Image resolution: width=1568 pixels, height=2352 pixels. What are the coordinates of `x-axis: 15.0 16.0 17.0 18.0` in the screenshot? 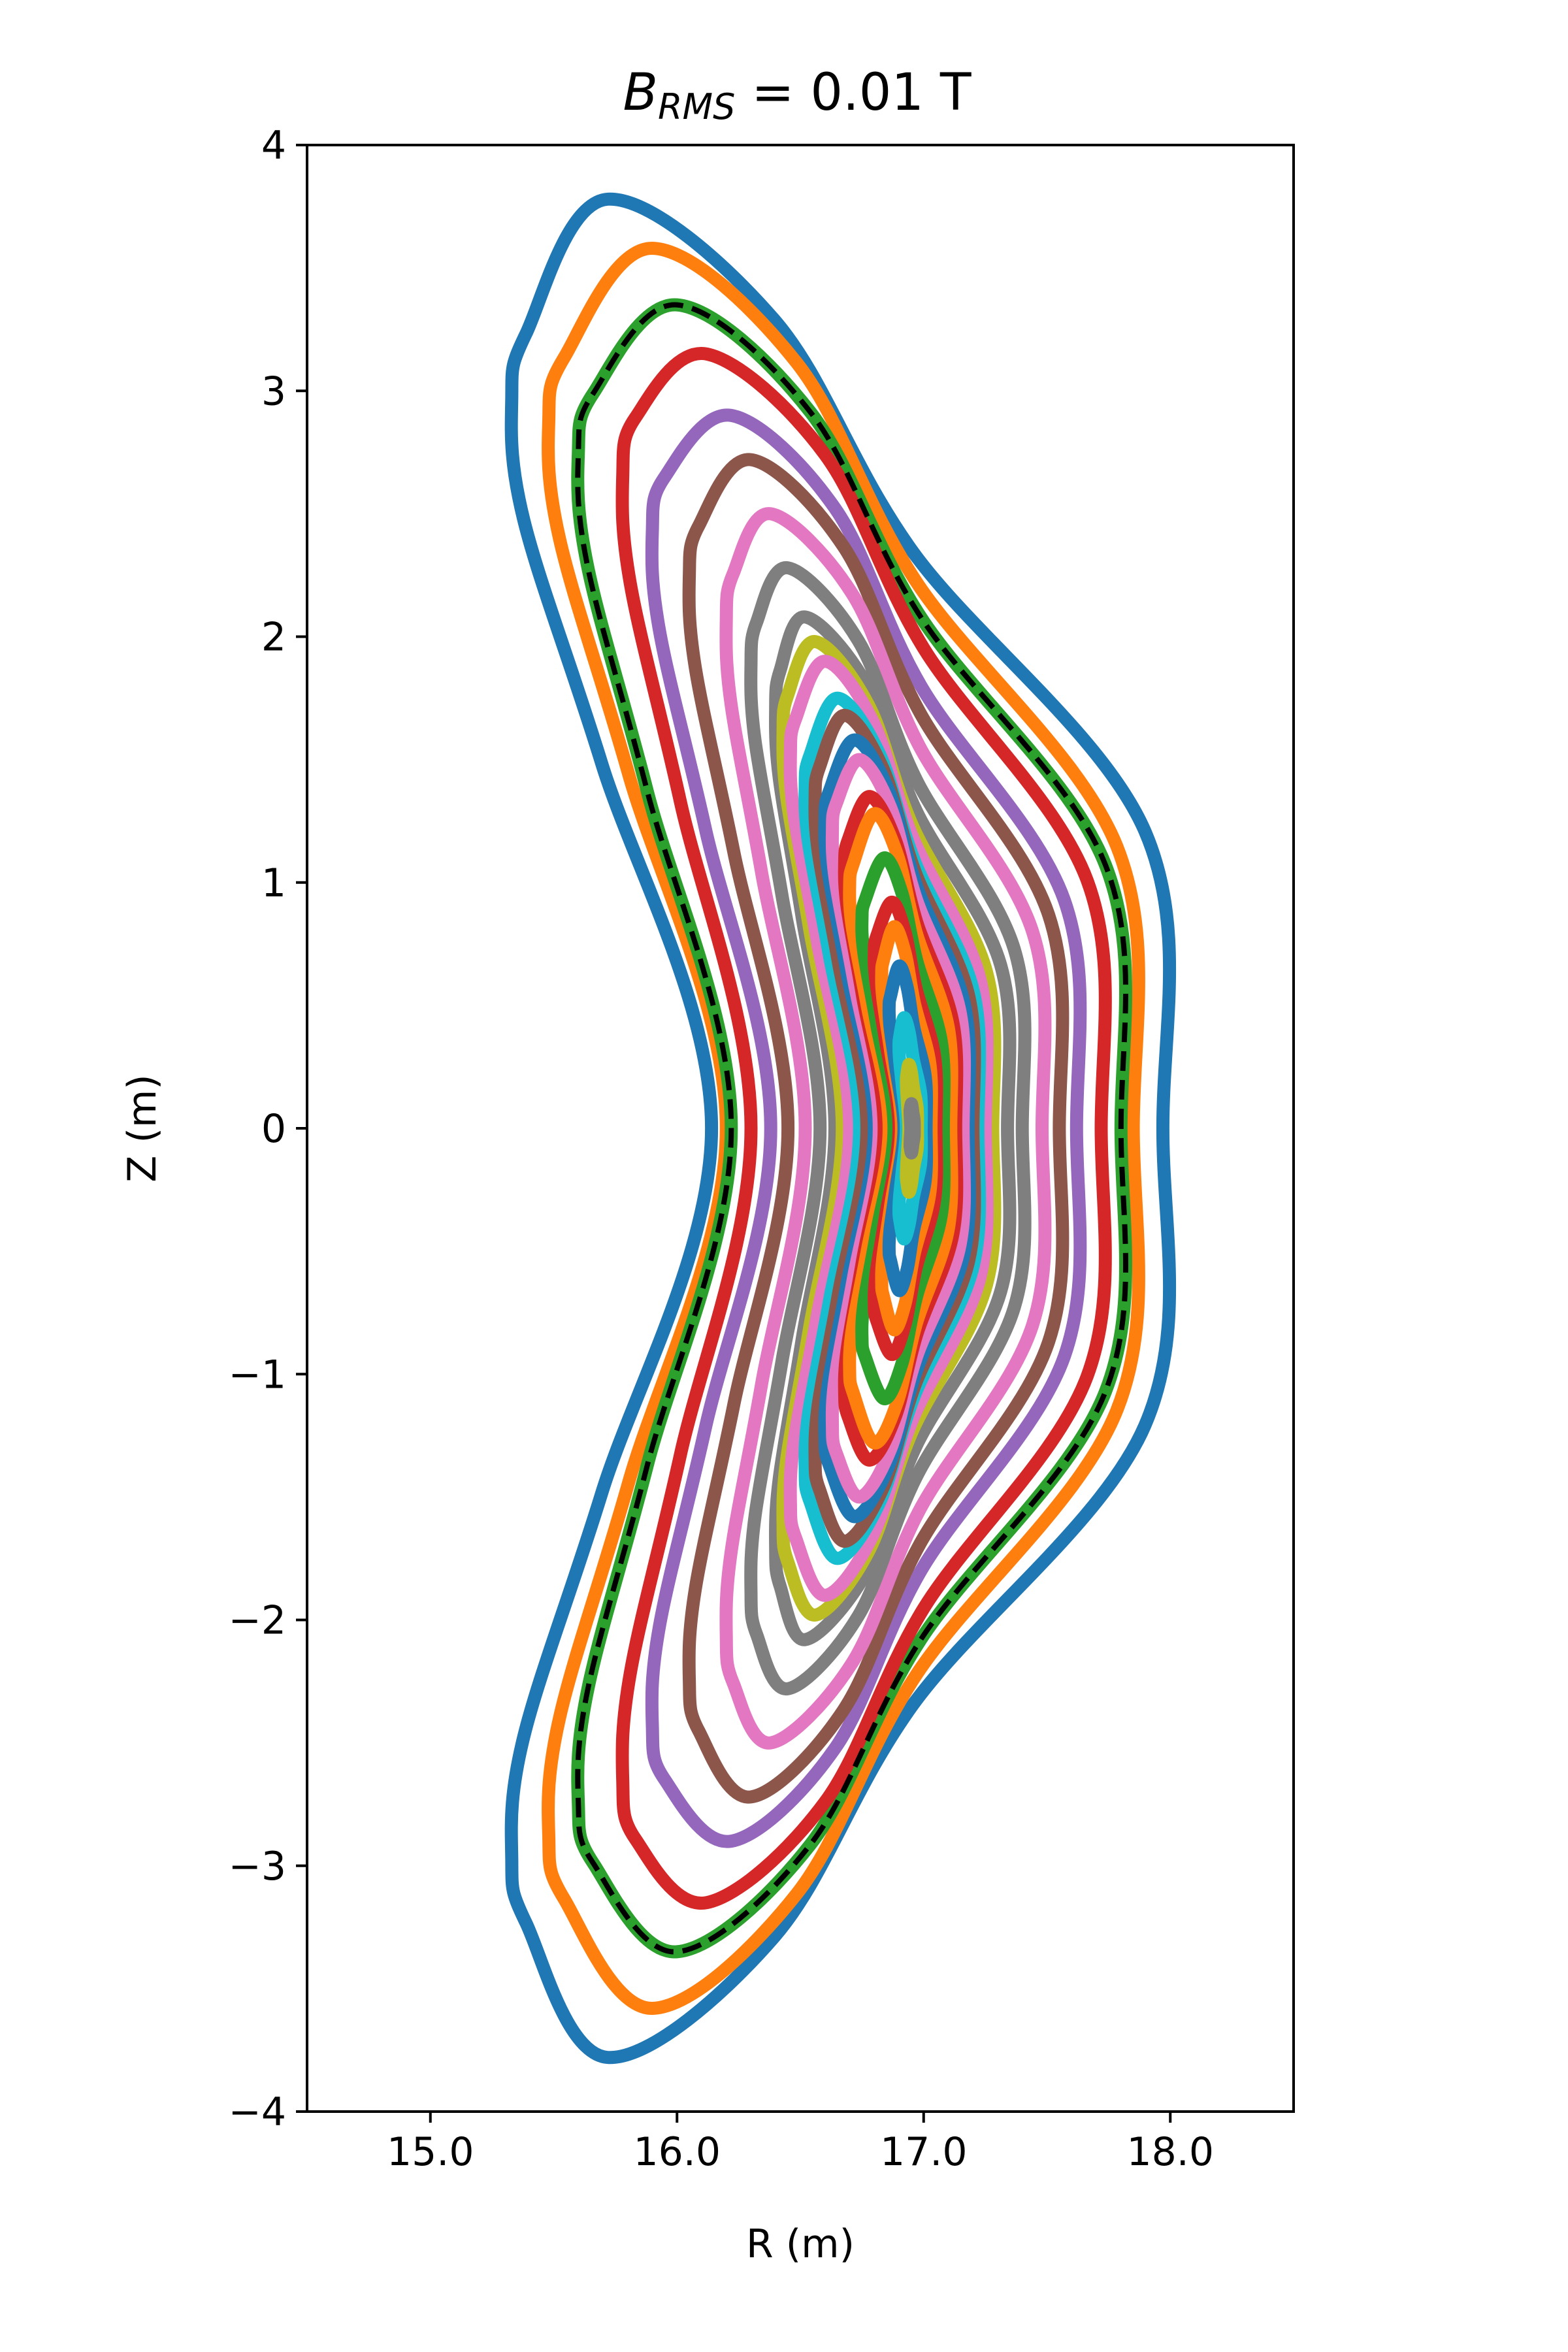 It's located at (800, 2143).